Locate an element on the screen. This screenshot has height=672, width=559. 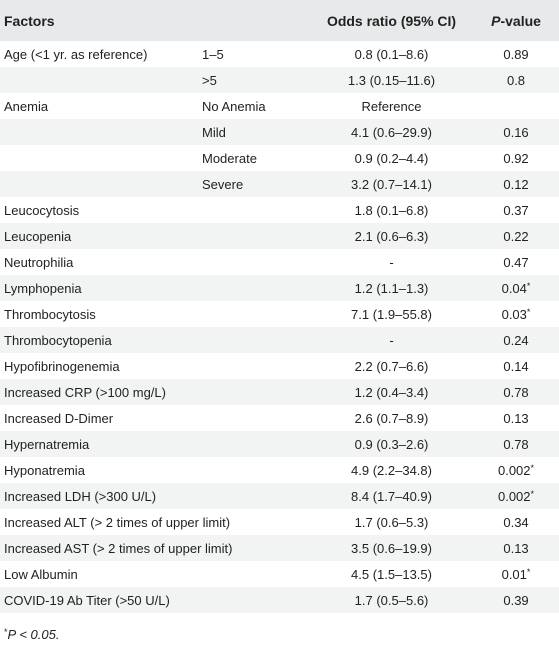
p-value-text: 0.8 is located at coordinates (516, 80).